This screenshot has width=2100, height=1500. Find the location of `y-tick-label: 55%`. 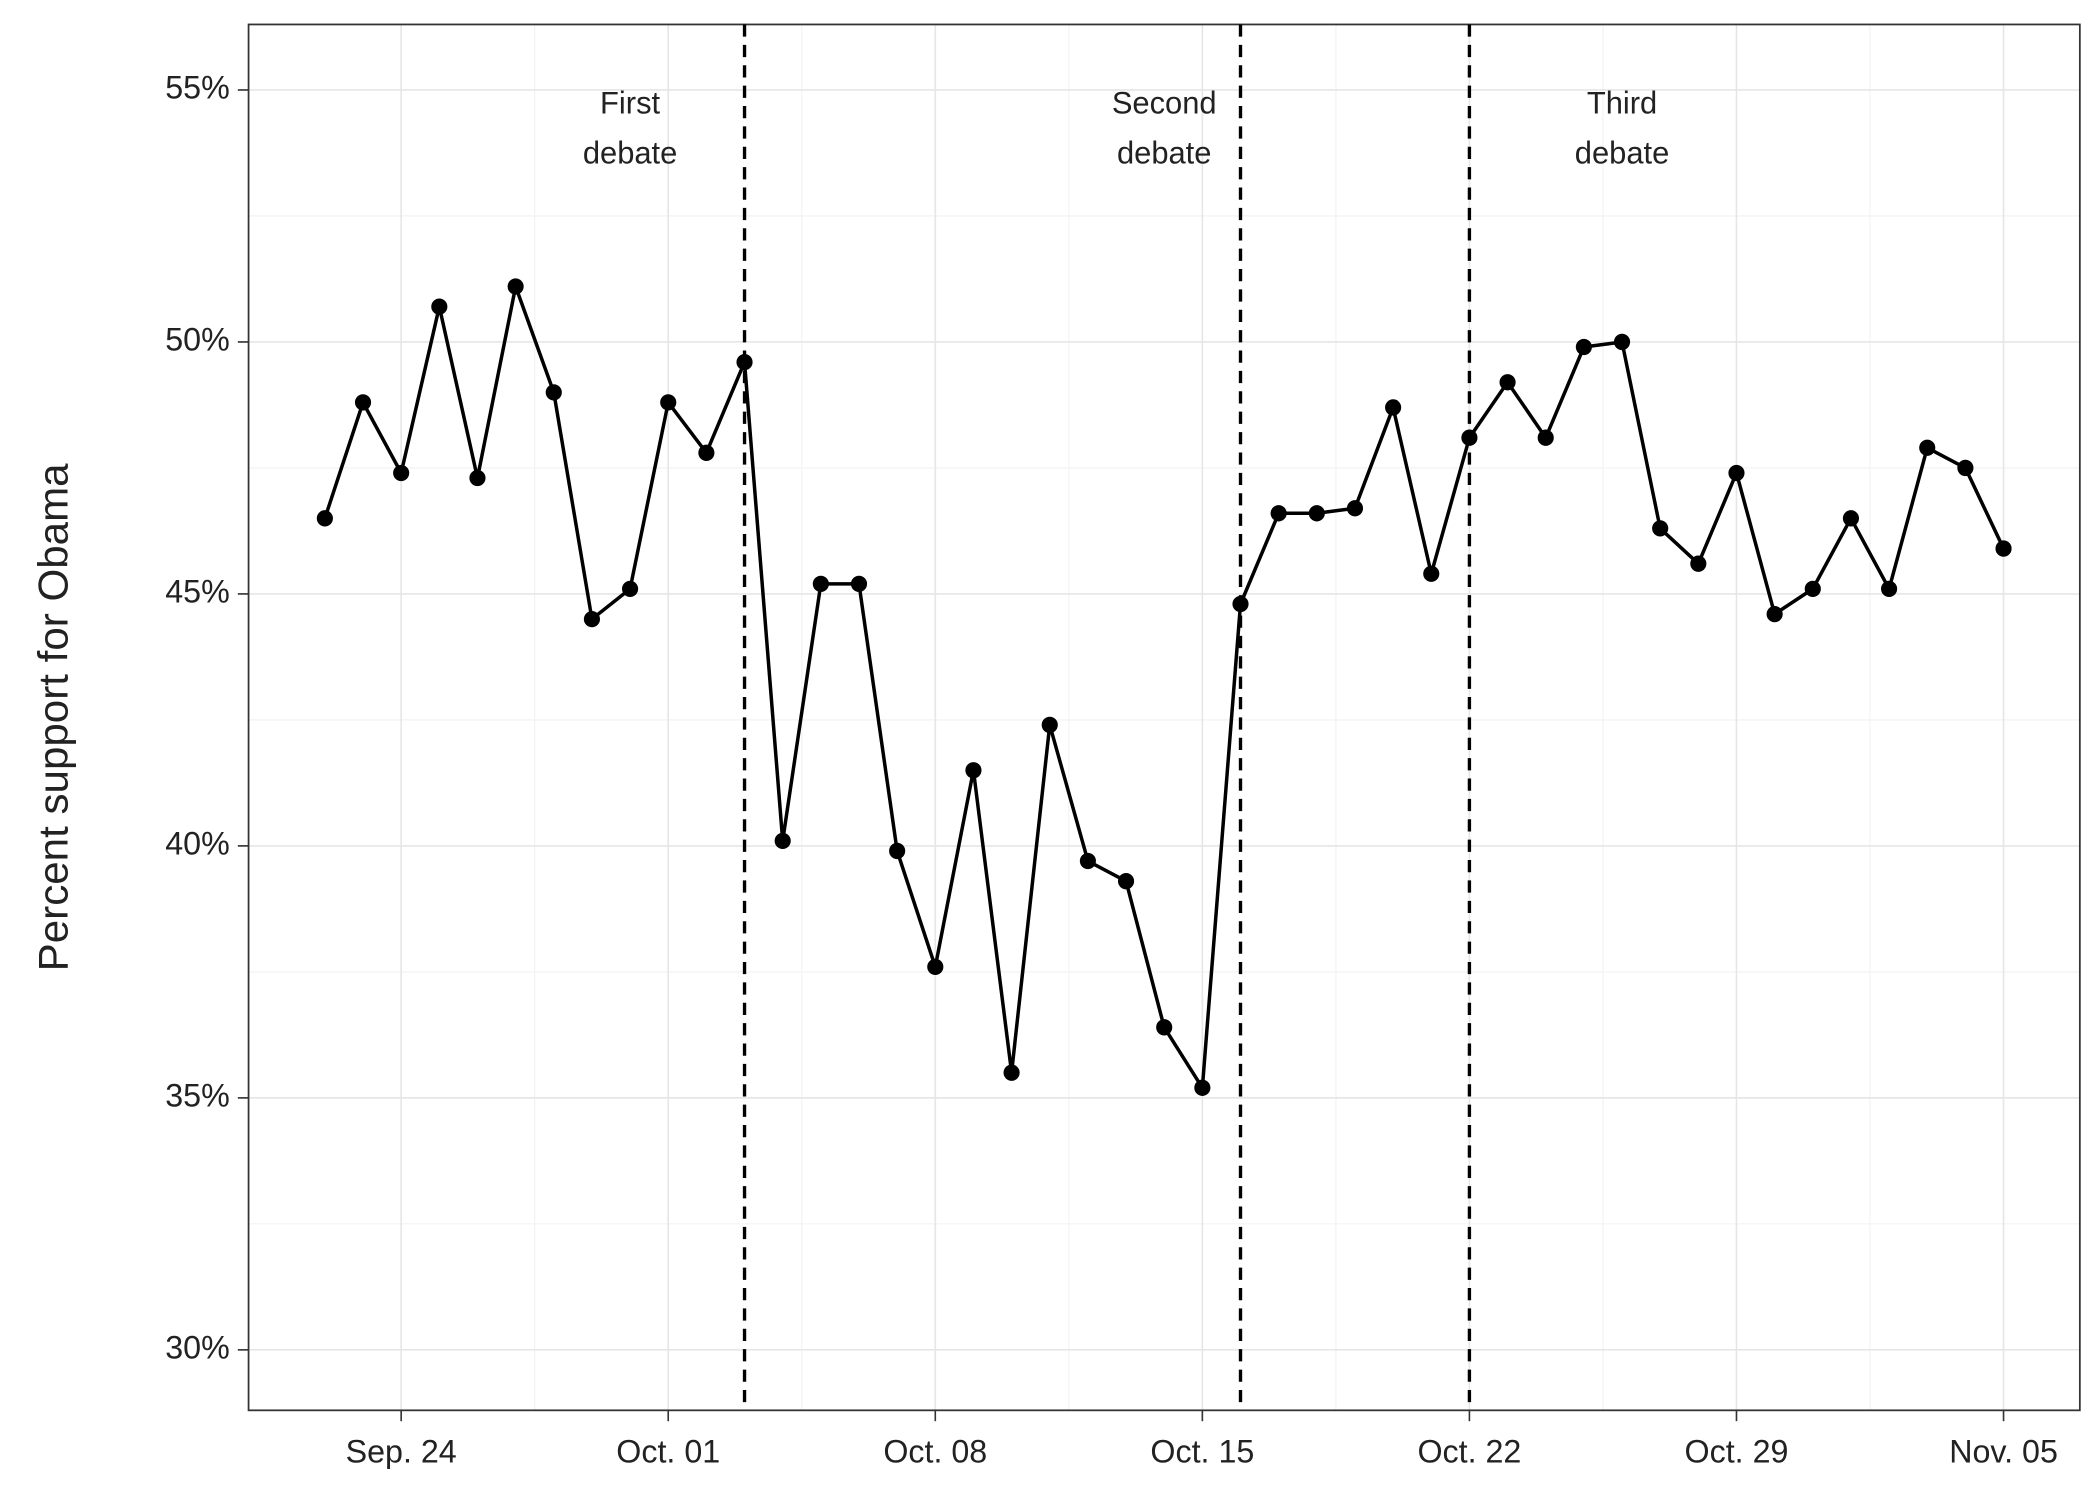

y-tick-label: 55% is located at coordinates (197, 87).